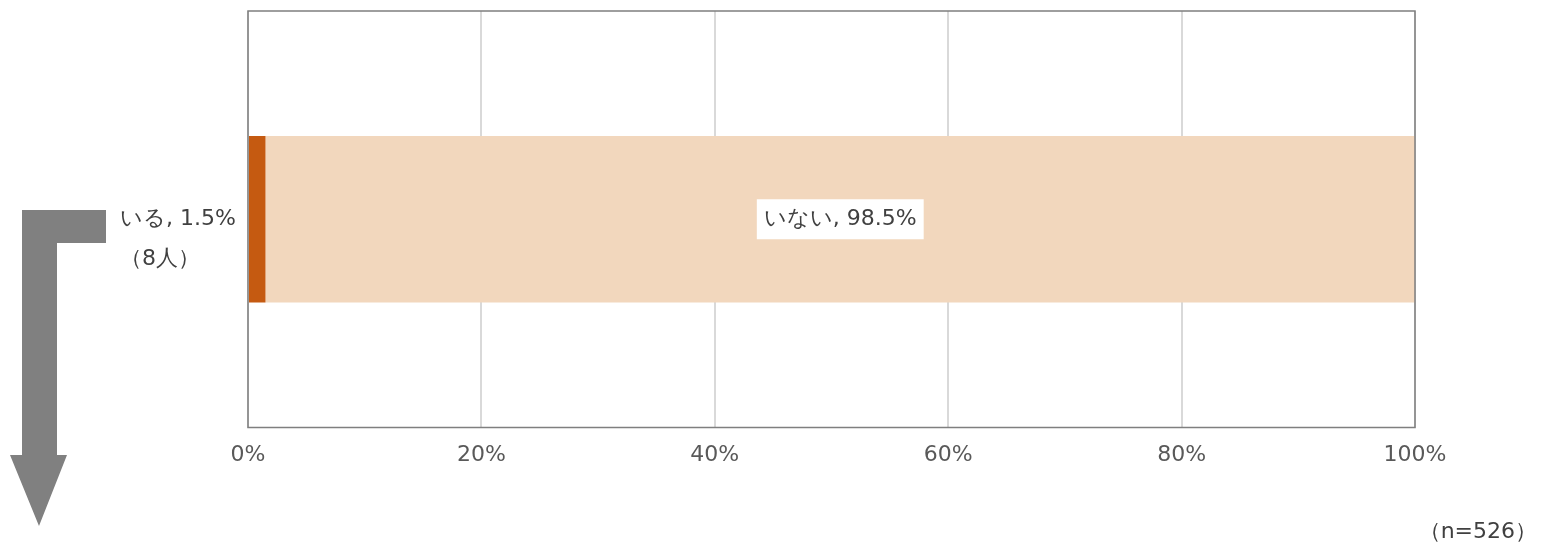 The height and width of the screenshot is (552, 1553). I want to click on x-tick-label: 20%, so click(481, 453).